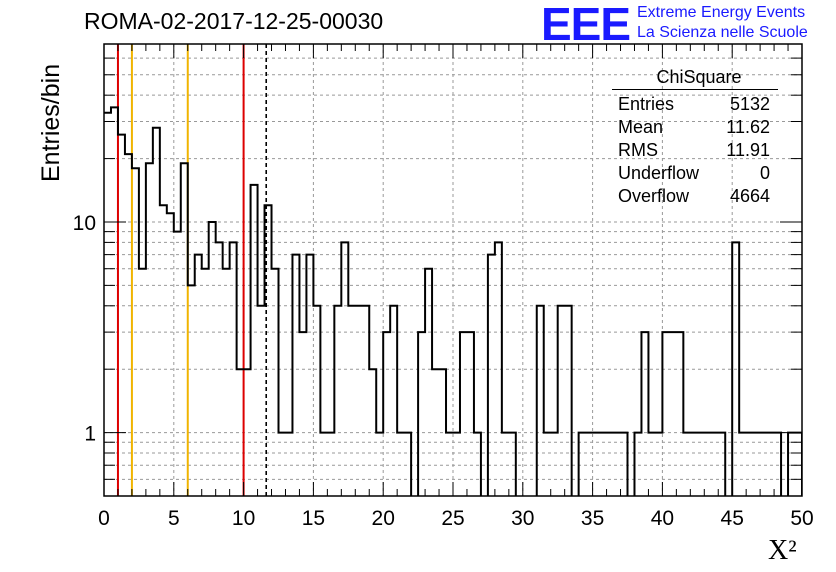  What do you see at coordinates (34, 109) in the screenshot?
I see `y-axis-label-box: Entries/bin` at bounding box center [34, 109].